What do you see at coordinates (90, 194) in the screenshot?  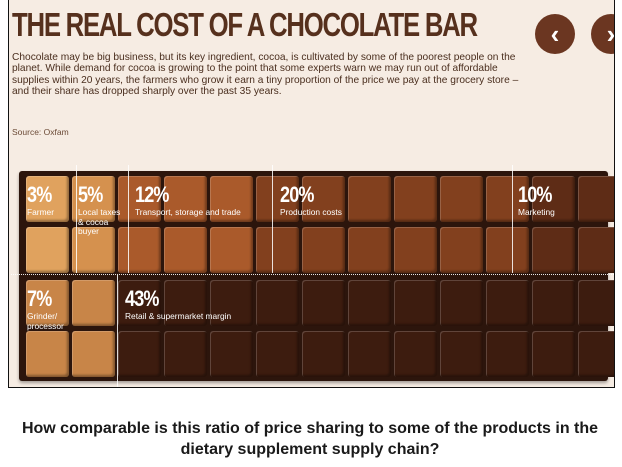 I see `segment-local-taxes-percent: 5%` at bounding box center [90, 194].